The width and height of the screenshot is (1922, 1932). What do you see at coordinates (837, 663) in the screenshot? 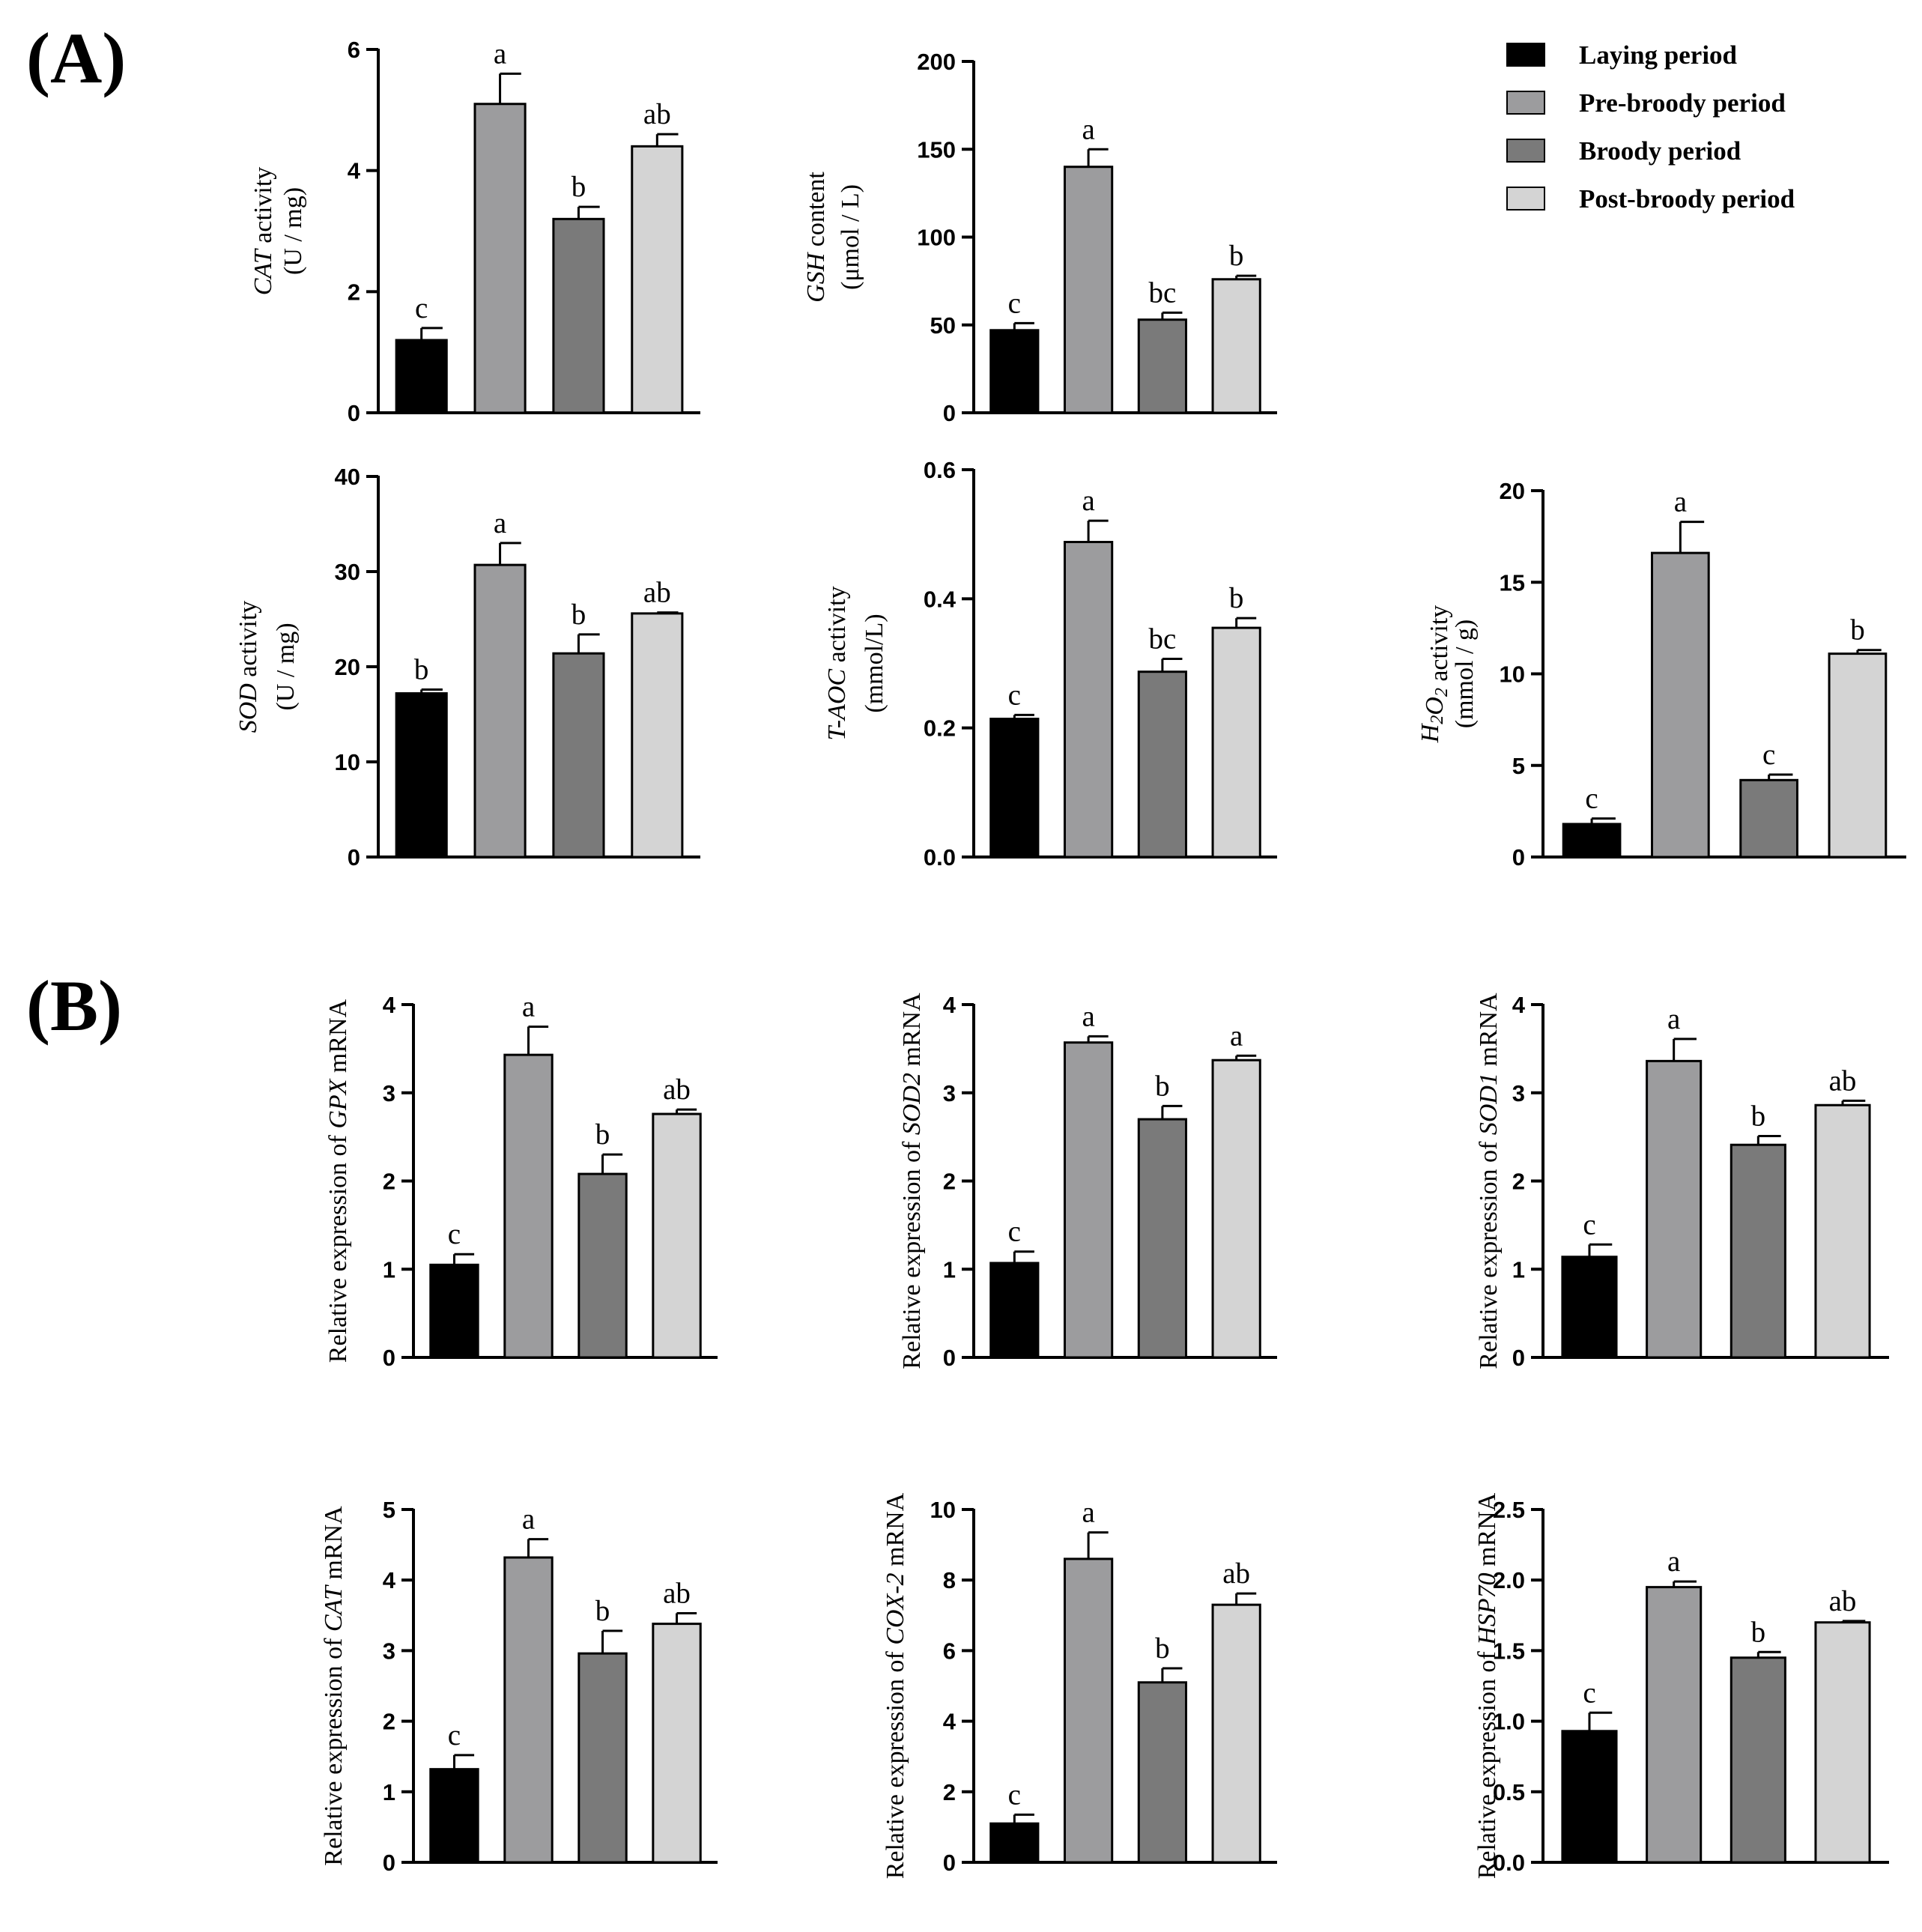
I see `y-axis-label: T-AOC activity` at bounding box center [837, 663].